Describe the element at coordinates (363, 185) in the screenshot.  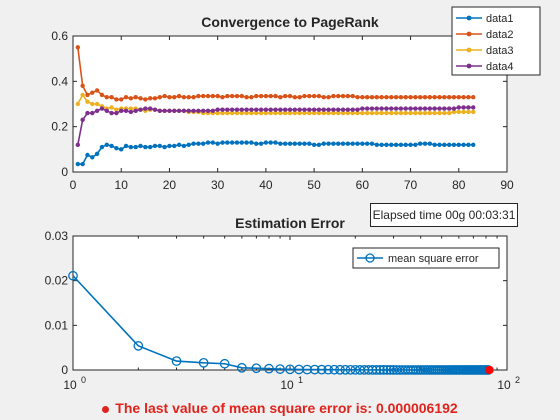
I see `x-tick-label: 60` at that location.